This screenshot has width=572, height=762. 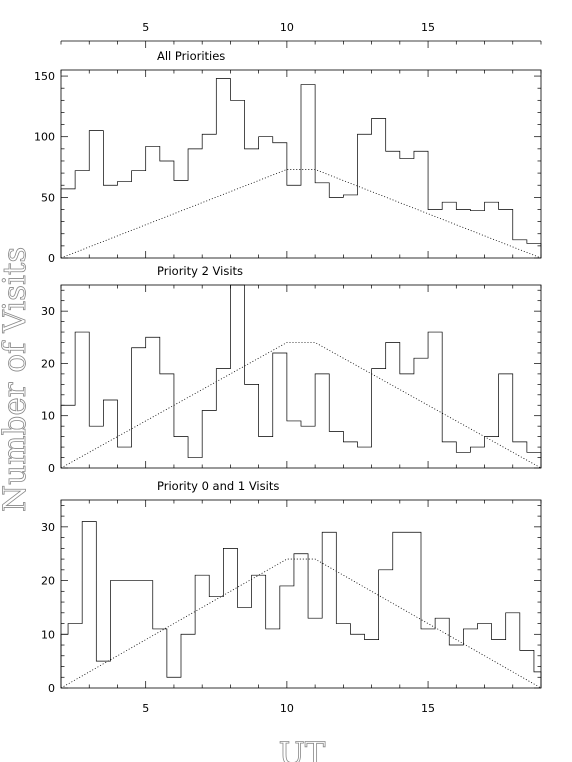 What do you see at coordinates (145, 27) in the screenshot?
I see `top-axis-tick-label: 5` at bounding box center [145, 27].